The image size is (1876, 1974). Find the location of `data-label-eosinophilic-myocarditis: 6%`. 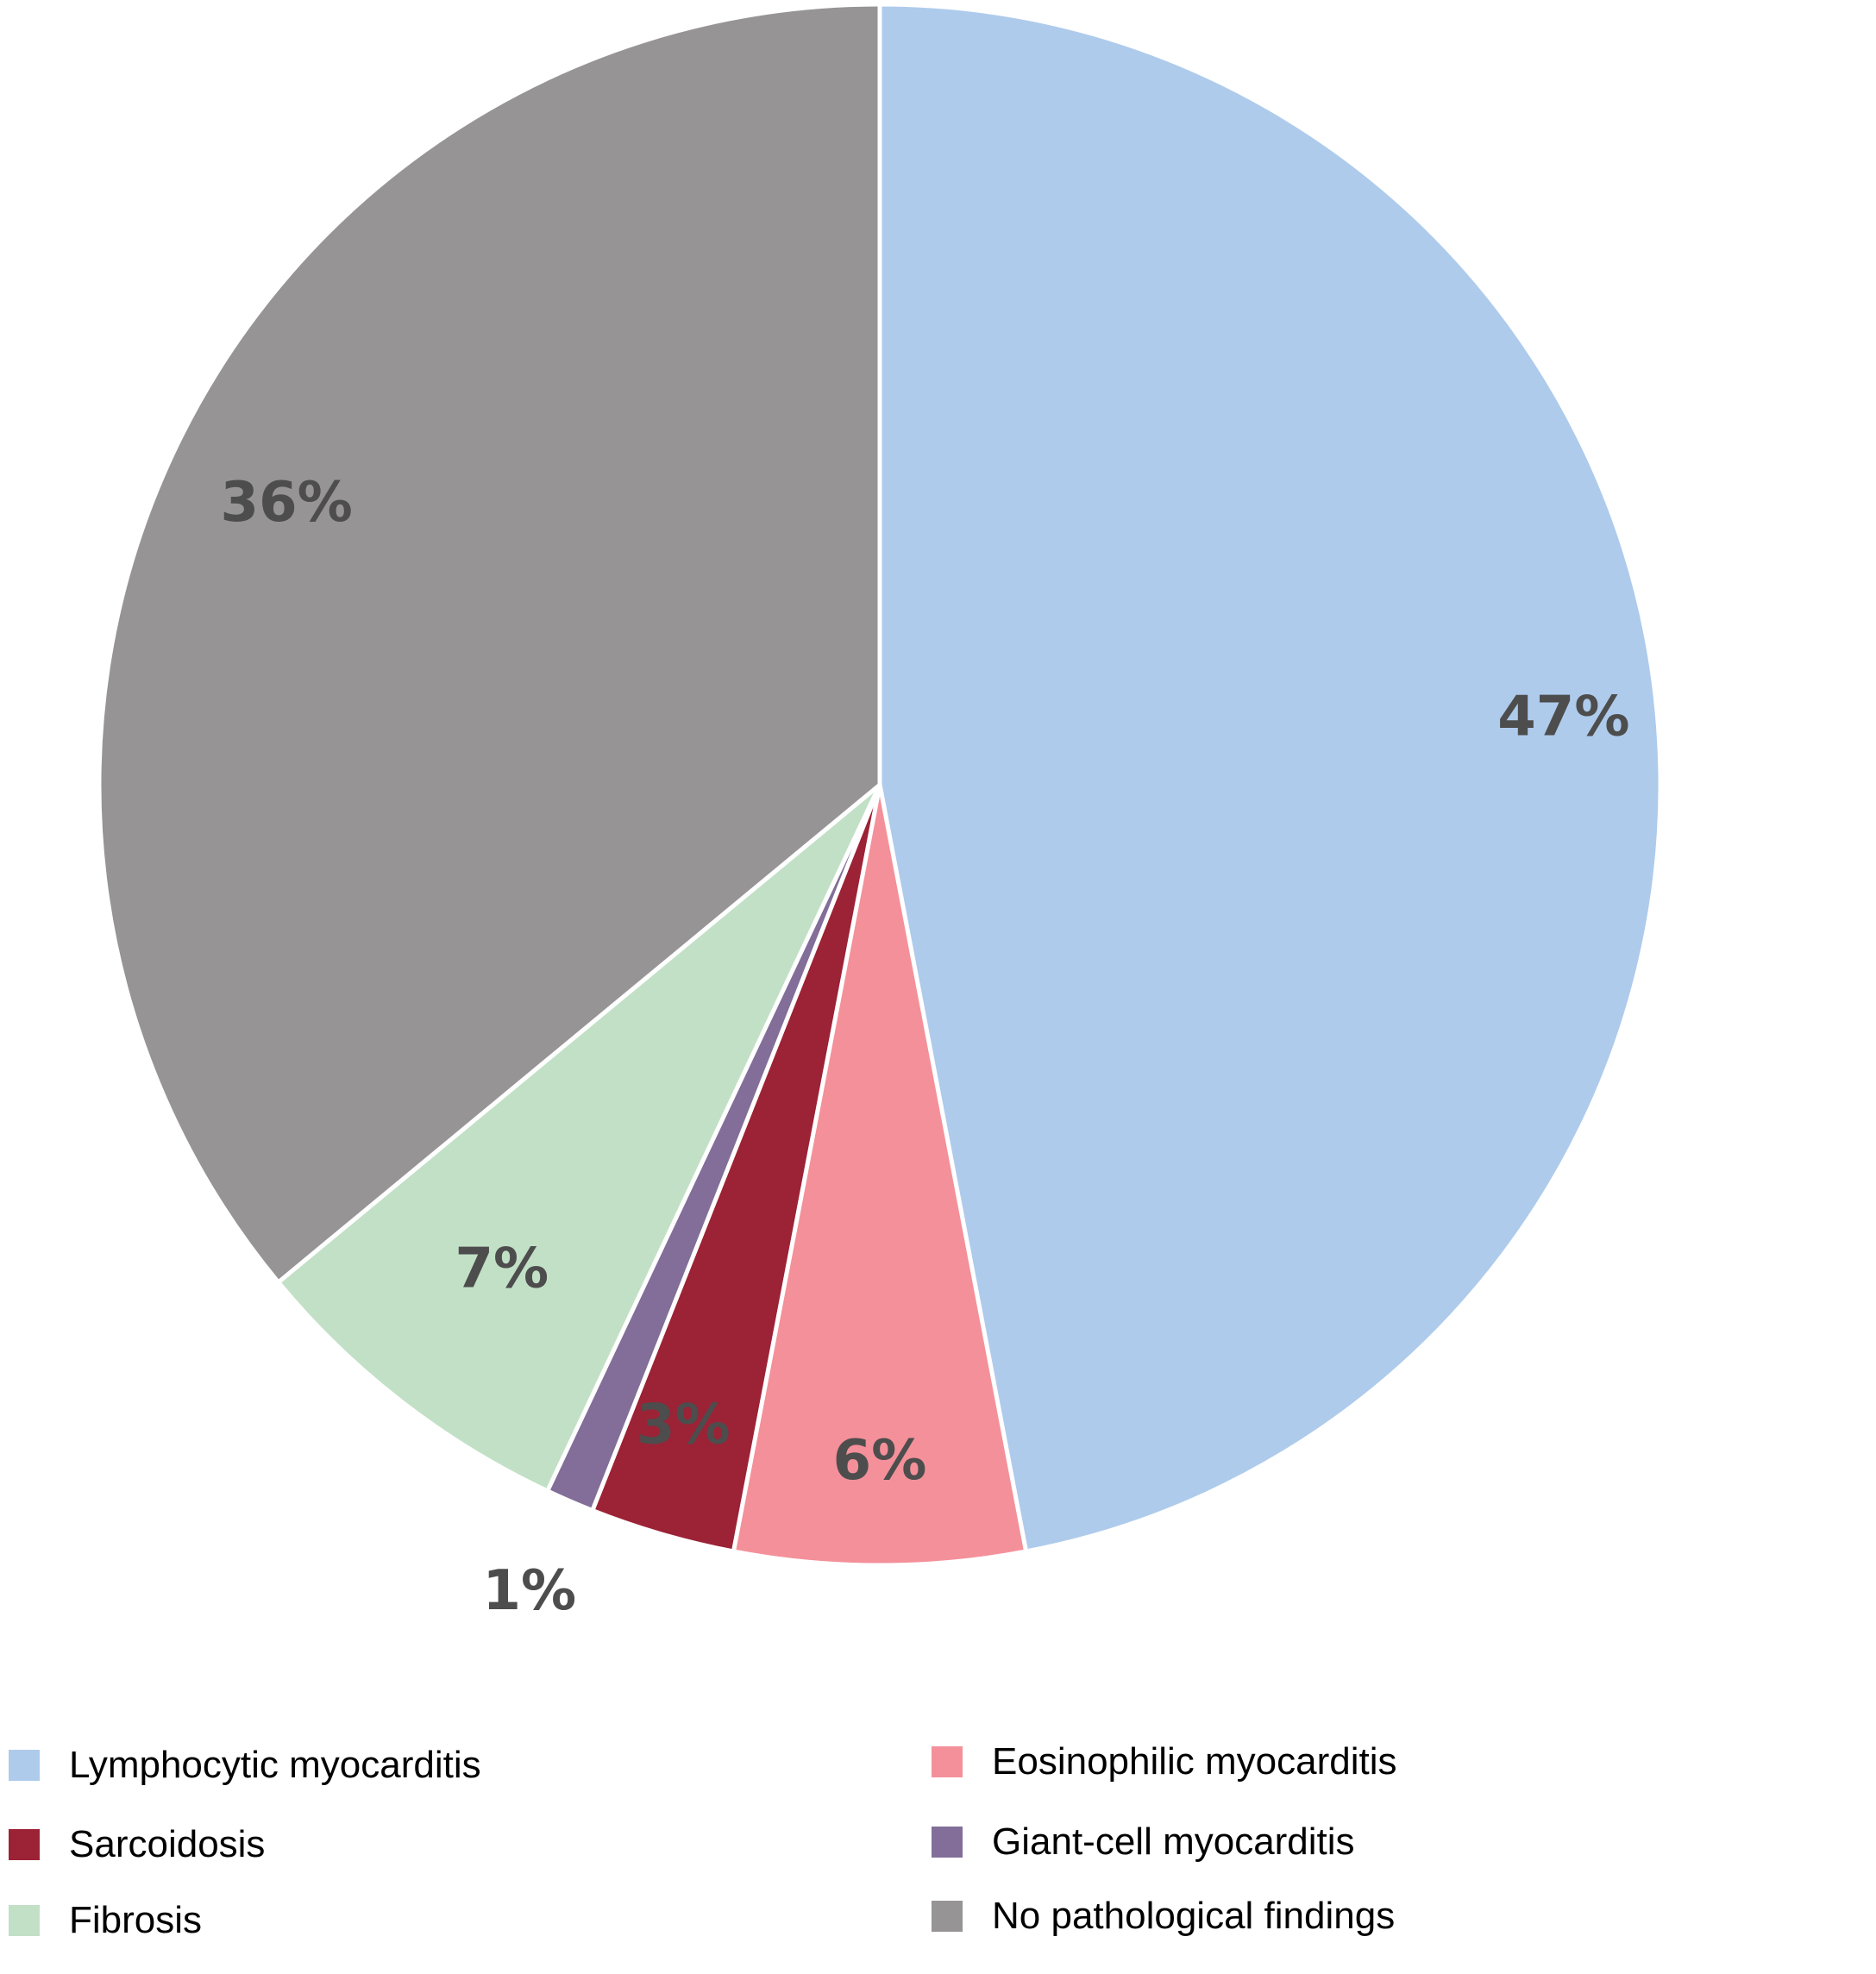

data-label-eosinophilic-myocarditis: 6% is located at coordinates (880, 1461).